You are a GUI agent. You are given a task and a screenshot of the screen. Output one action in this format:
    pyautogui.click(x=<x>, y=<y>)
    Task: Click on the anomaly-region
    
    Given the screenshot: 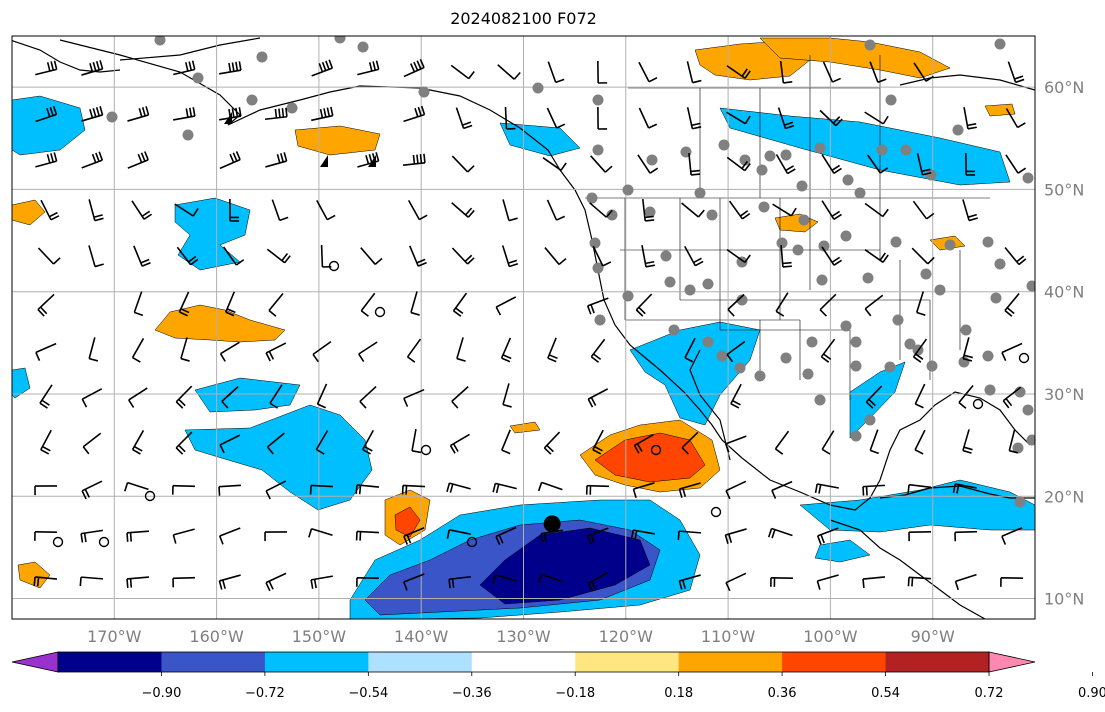 What is the action you would take?
    pyautogui.click(x=21, y=383)
    